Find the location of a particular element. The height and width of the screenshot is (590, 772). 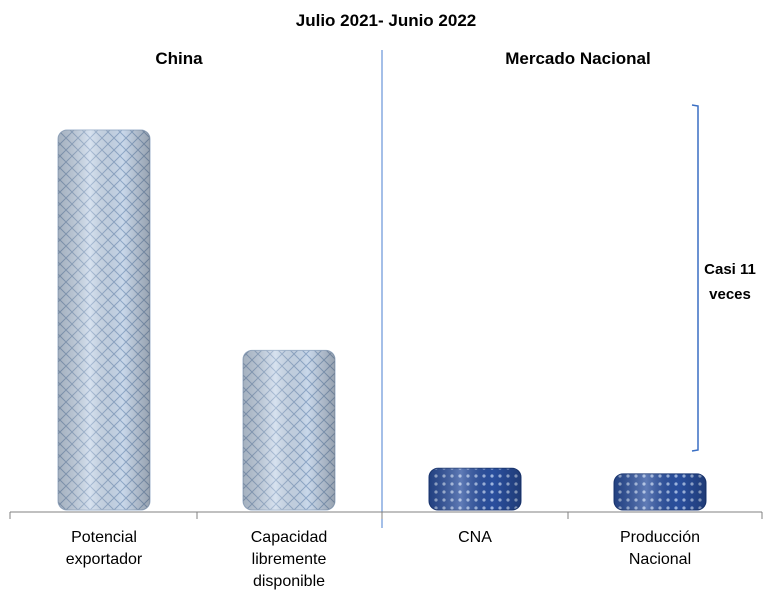

comparison-bracket is located at coordinates (695, 278).